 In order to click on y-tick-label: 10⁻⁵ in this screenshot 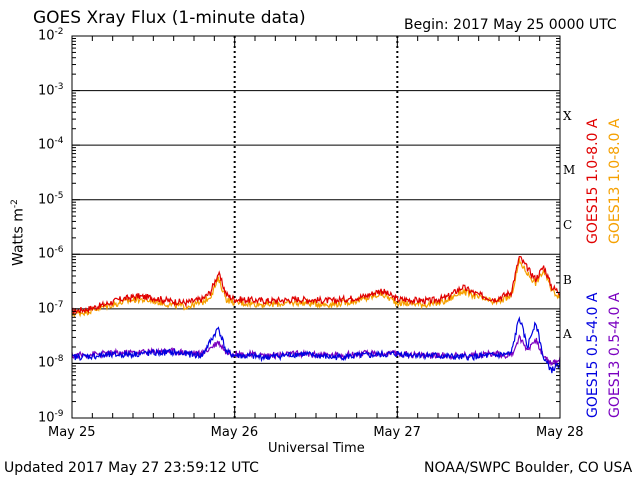, I will do `click(51, 199)`.